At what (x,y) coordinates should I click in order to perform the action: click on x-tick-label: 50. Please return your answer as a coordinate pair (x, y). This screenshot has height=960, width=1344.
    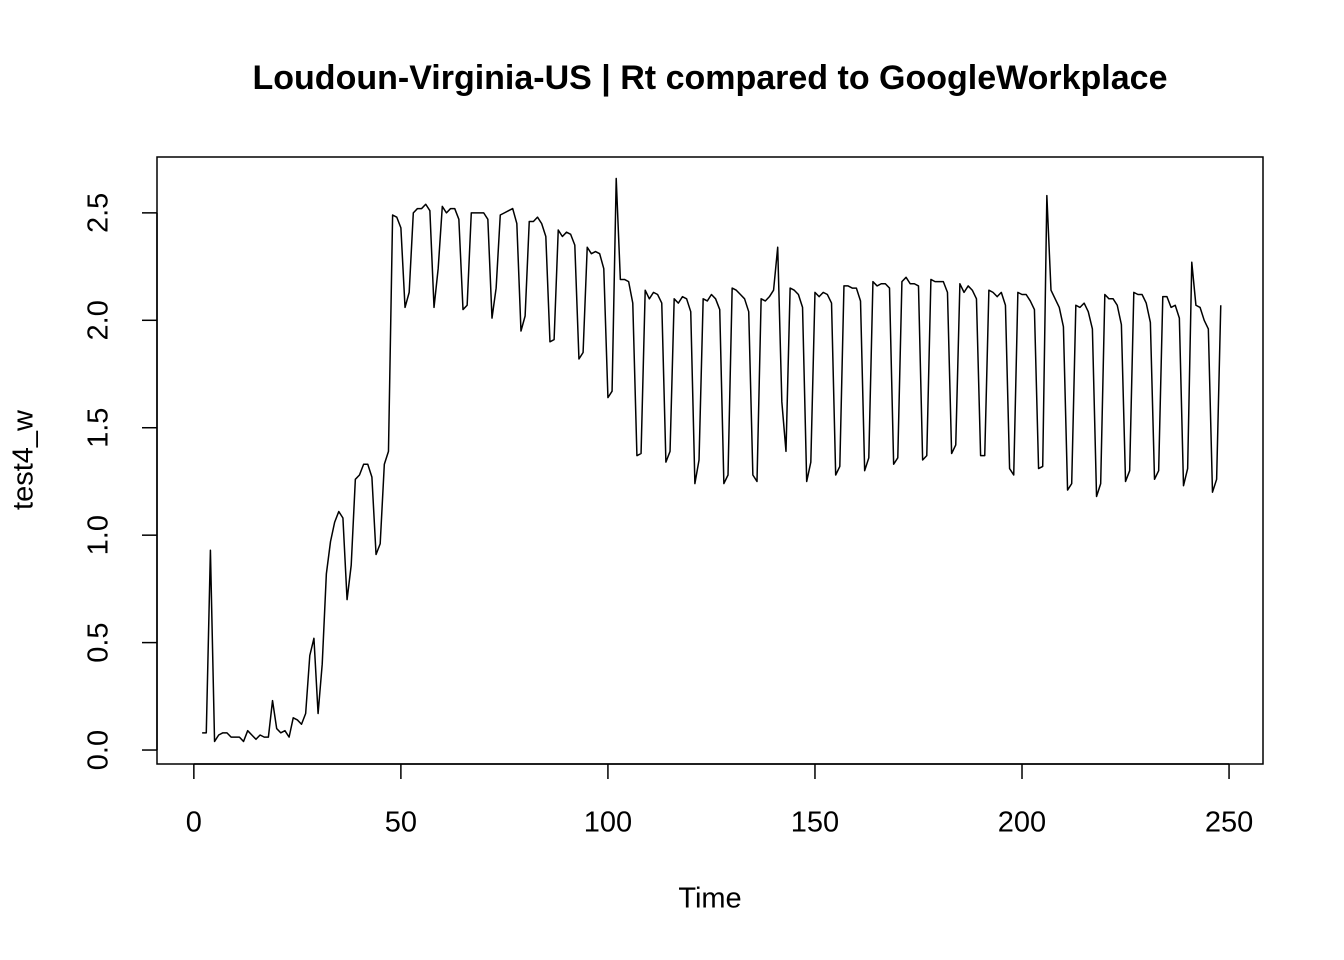
    Looking at the image, I should click on (401, 823).